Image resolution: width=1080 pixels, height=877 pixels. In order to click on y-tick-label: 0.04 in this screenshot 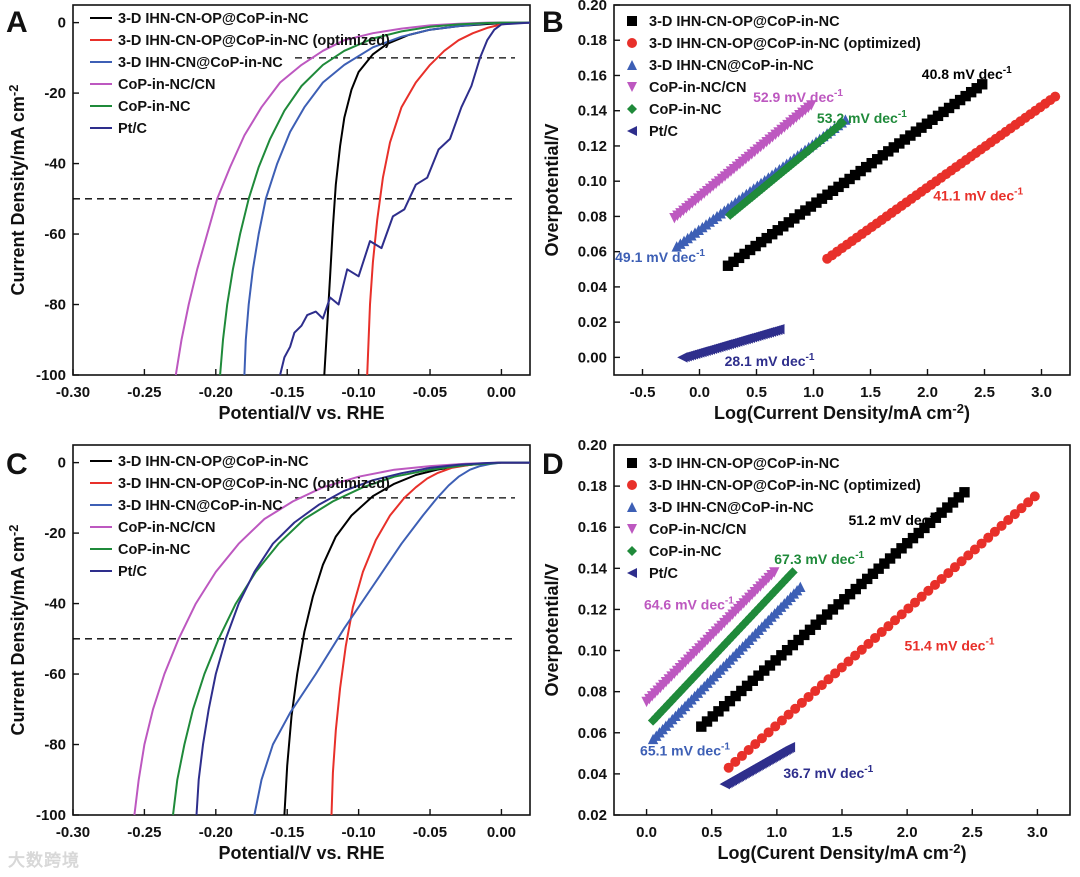, I will do `click(593, 287)`.